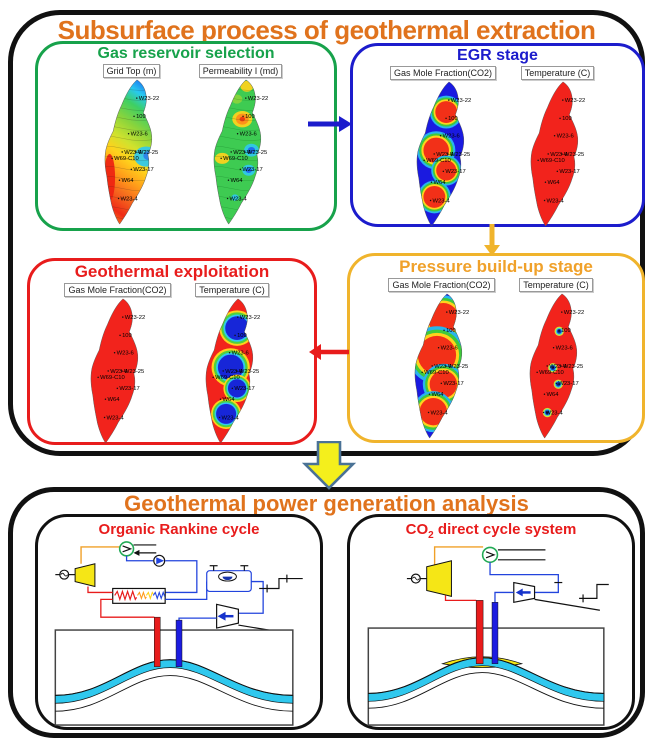  Describe the element at coordinates (497, 55) in the screenshot. I see `egr-stage-title: EGR stage` at that location.